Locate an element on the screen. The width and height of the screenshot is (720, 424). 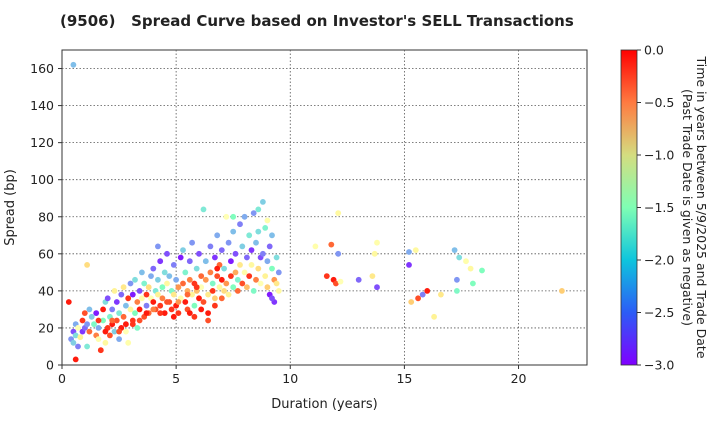
colorbar-tick-label: −1.5 is located at coordinates (659, 207).